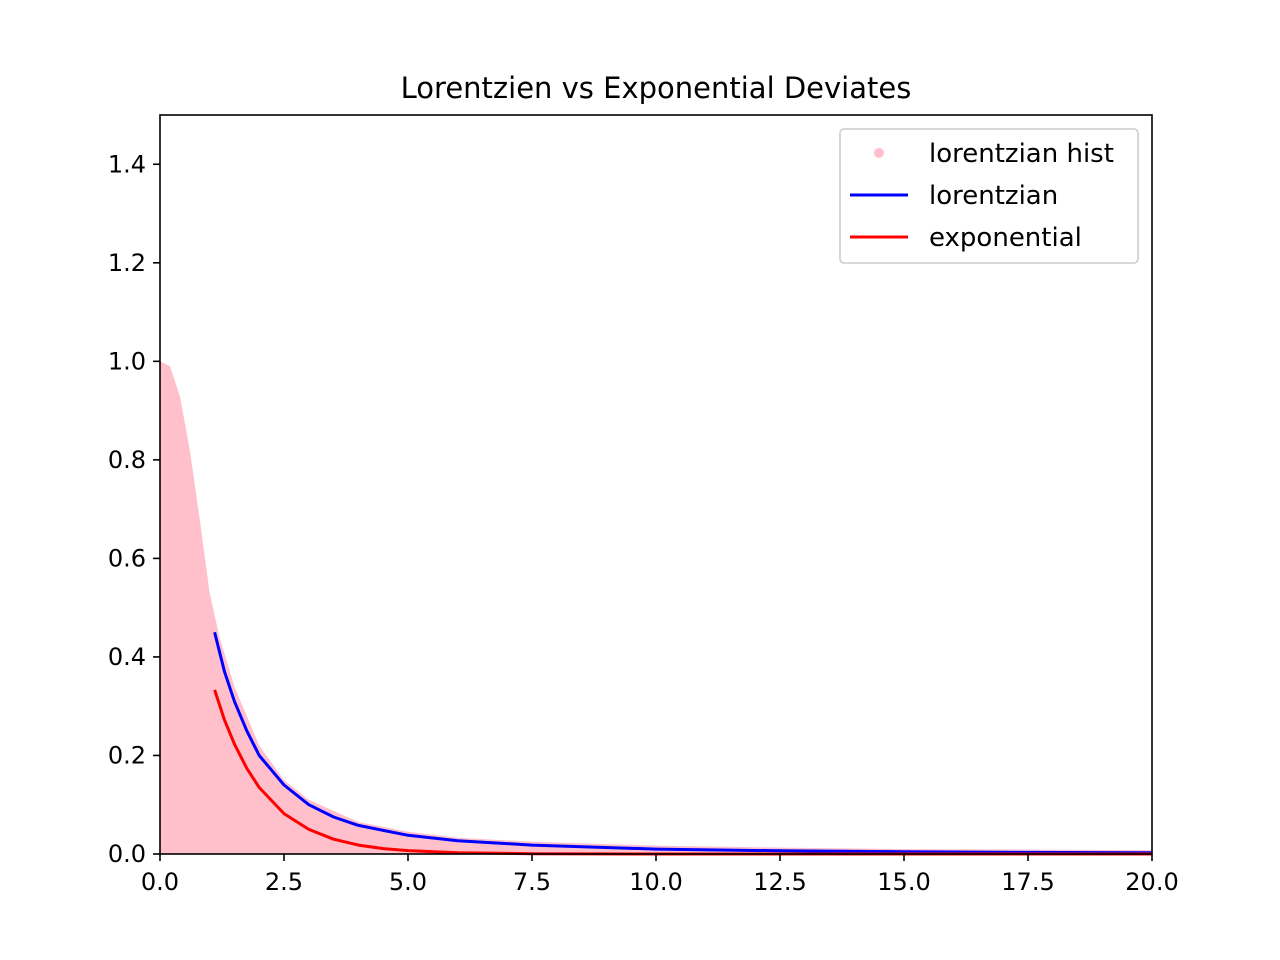  Describe the element at coordinates (127, 854) in the screenshot. I see `y-tick-label: 0.0` at that location.